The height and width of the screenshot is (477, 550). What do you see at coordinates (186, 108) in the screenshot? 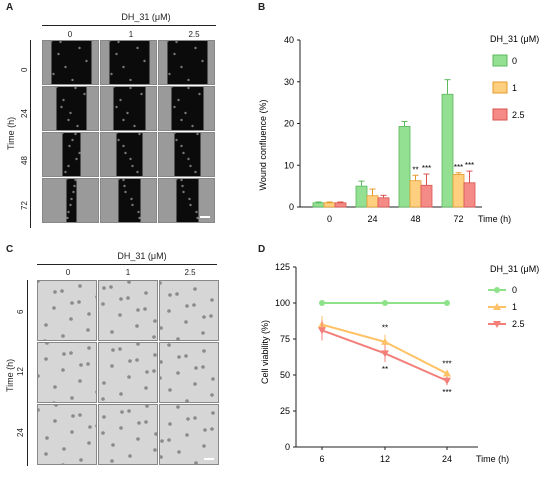
I see `panel-a-image-r1-c2` at bounding box center [186, 108].